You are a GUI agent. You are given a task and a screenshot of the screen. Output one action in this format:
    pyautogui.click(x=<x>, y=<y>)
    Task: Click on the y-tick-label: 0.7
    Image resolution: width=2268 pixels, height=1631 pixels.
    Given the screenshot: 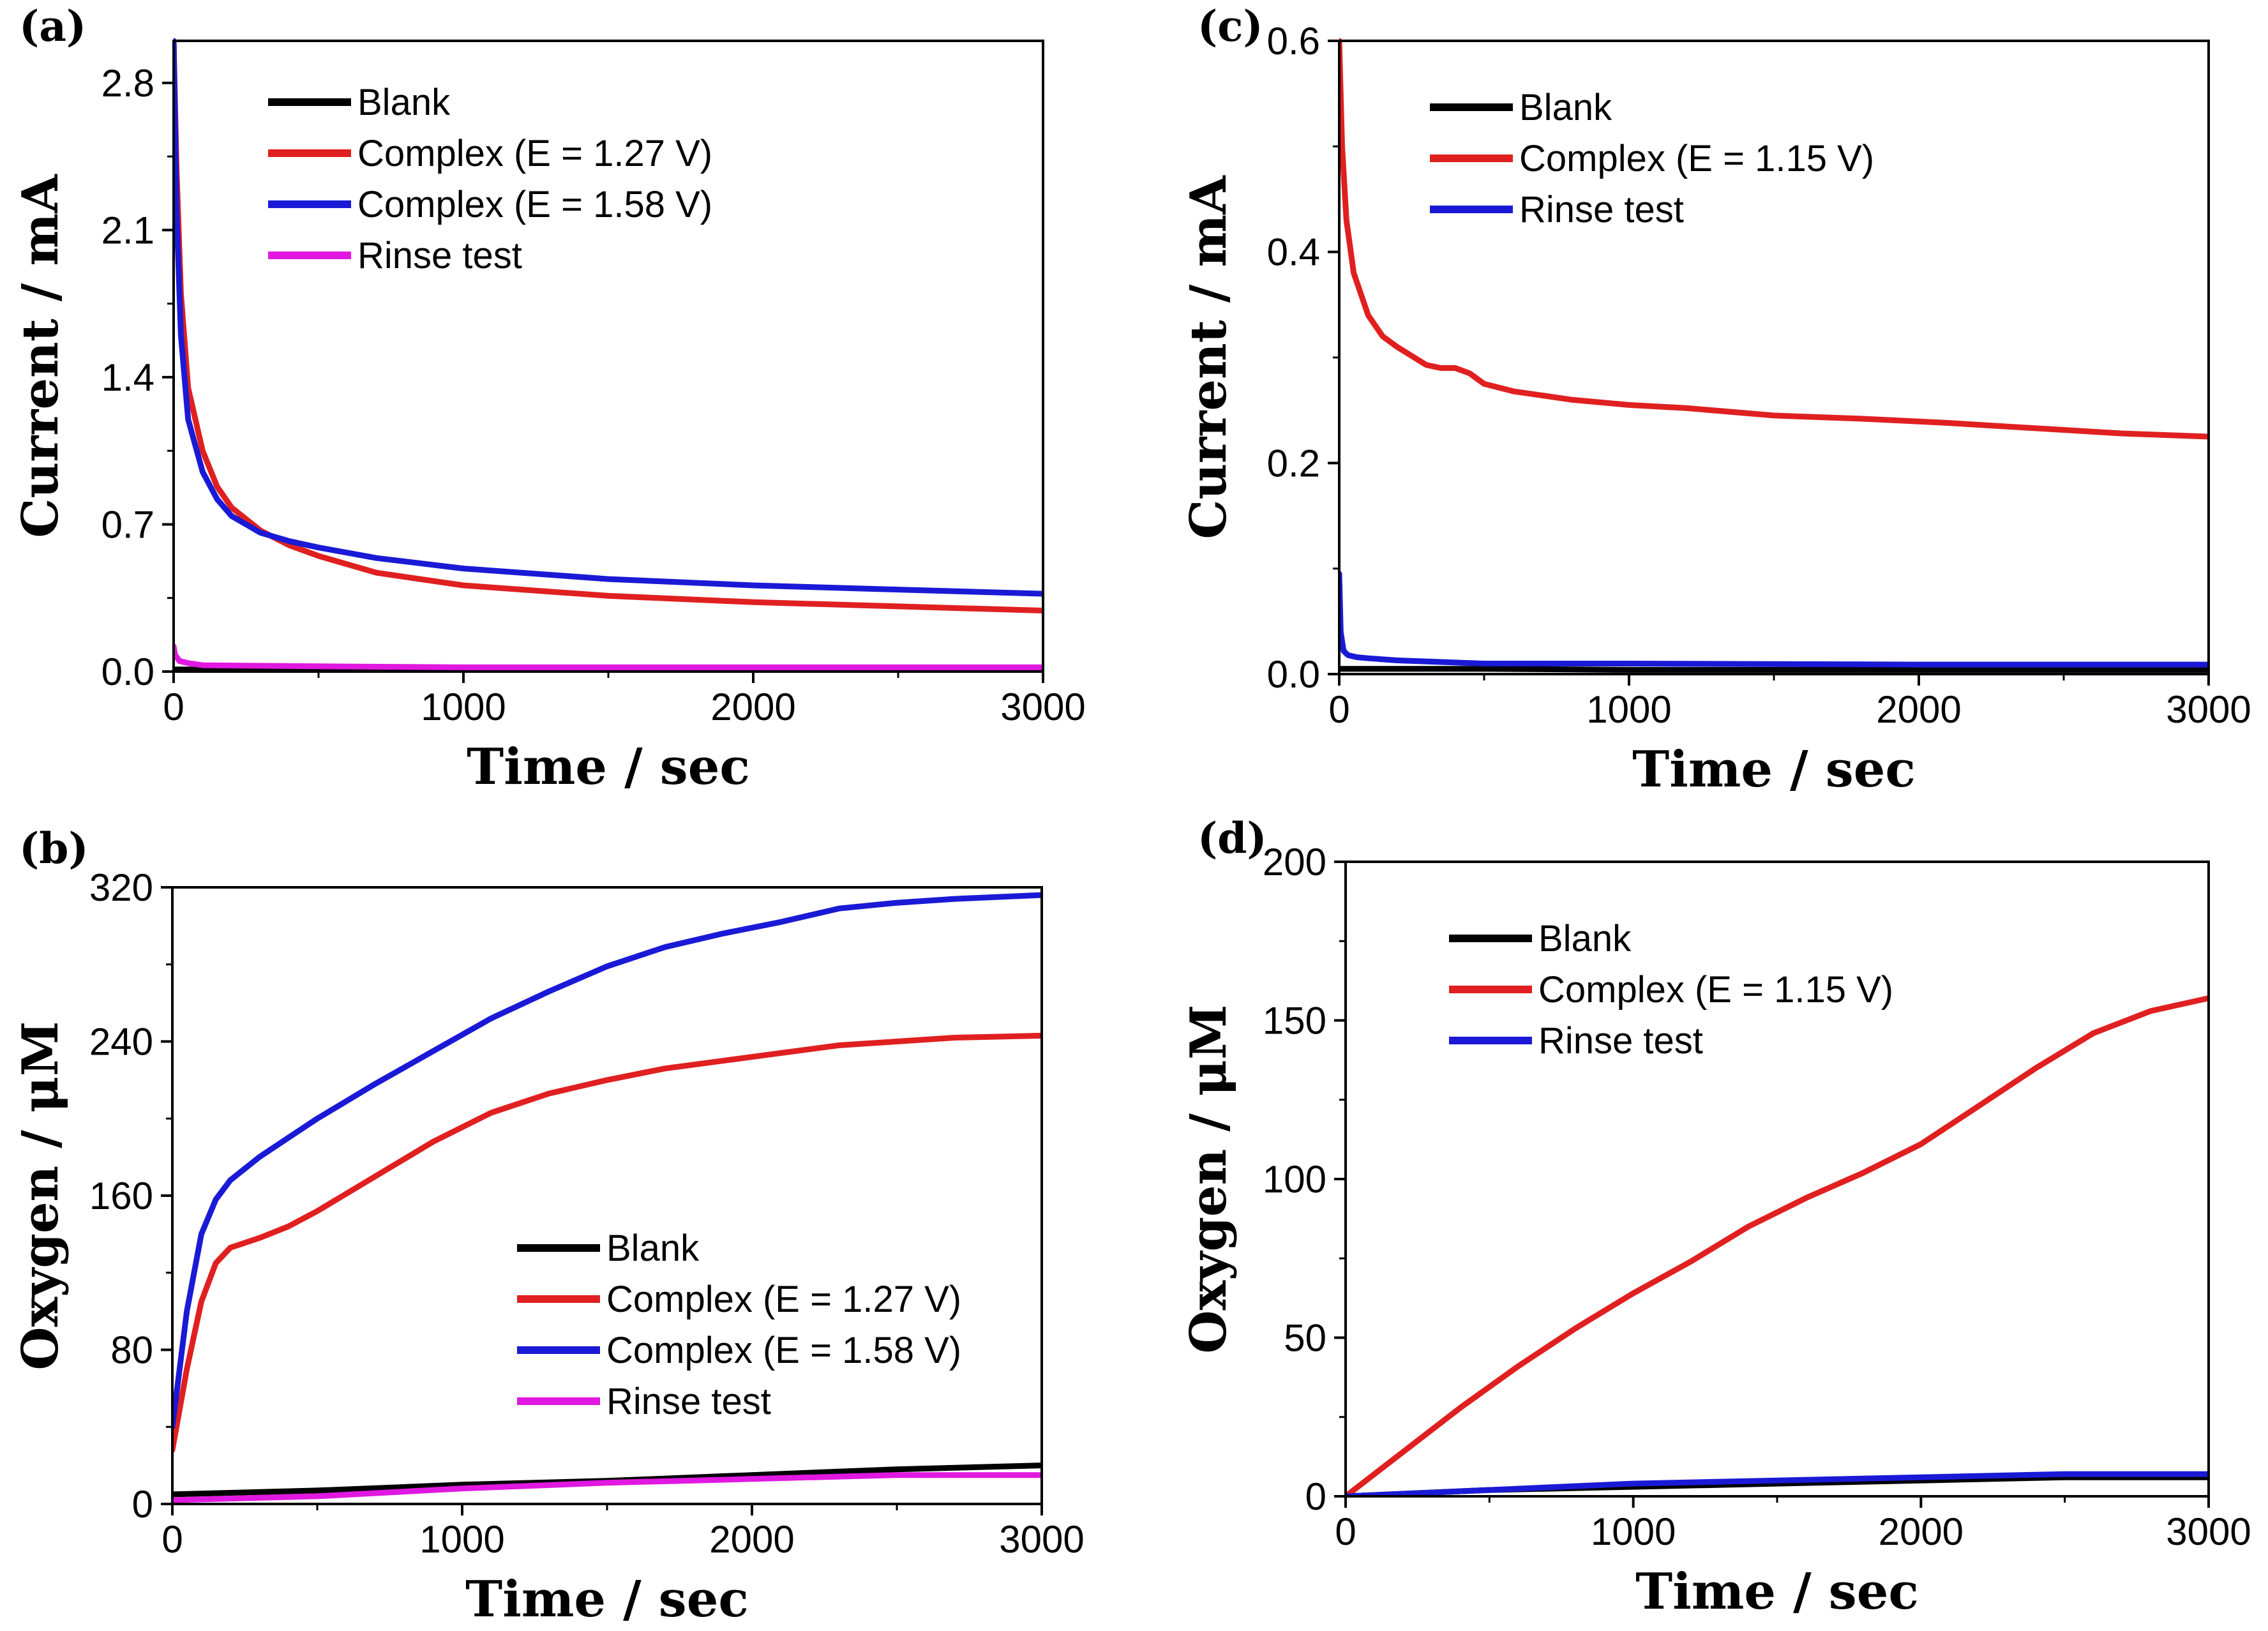 What is the action you would take?
    pyautogui.click(x=127, y=524)
    